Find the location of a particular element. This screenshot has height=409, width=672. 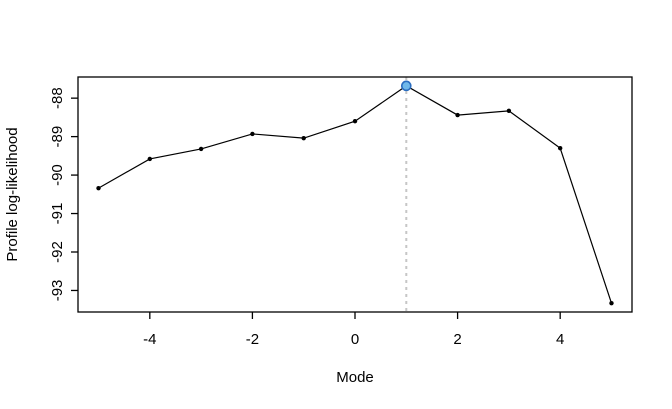

y-axis-title: Profile log-likelihood is located at coordinates (12, 194).